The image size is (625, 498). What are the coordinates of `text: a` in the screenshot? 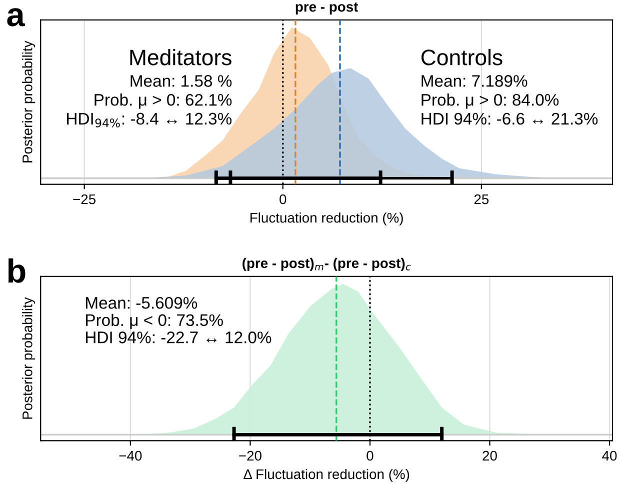 It's located at (16, 17).